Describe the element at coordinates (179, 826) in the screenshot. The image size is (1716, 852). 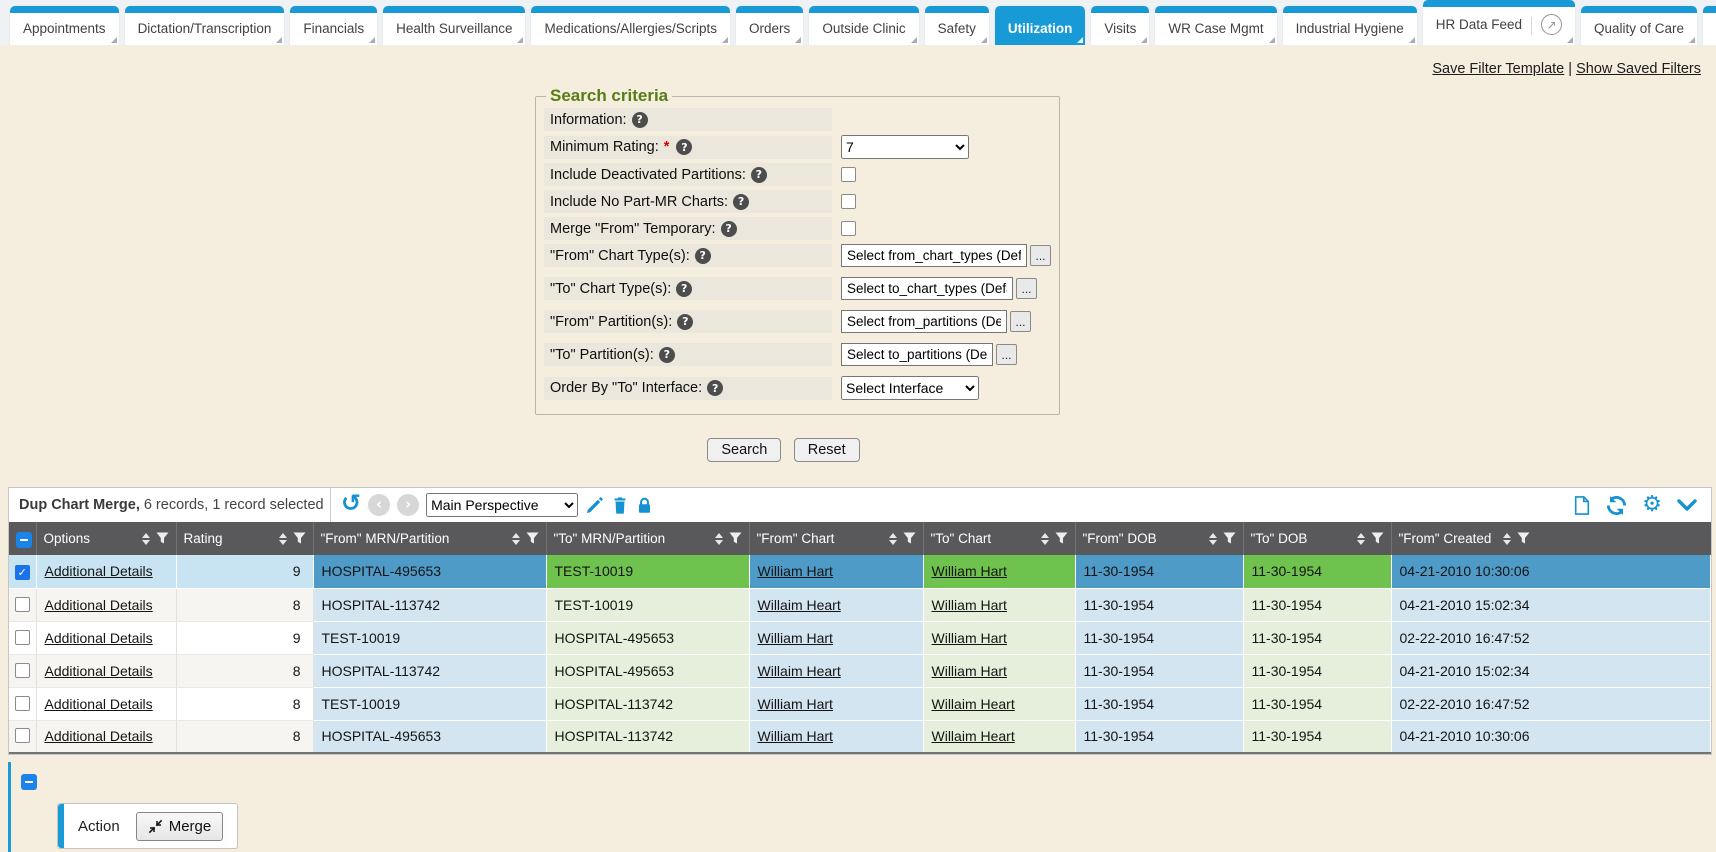
I see `merge-button: Merge` at that location.